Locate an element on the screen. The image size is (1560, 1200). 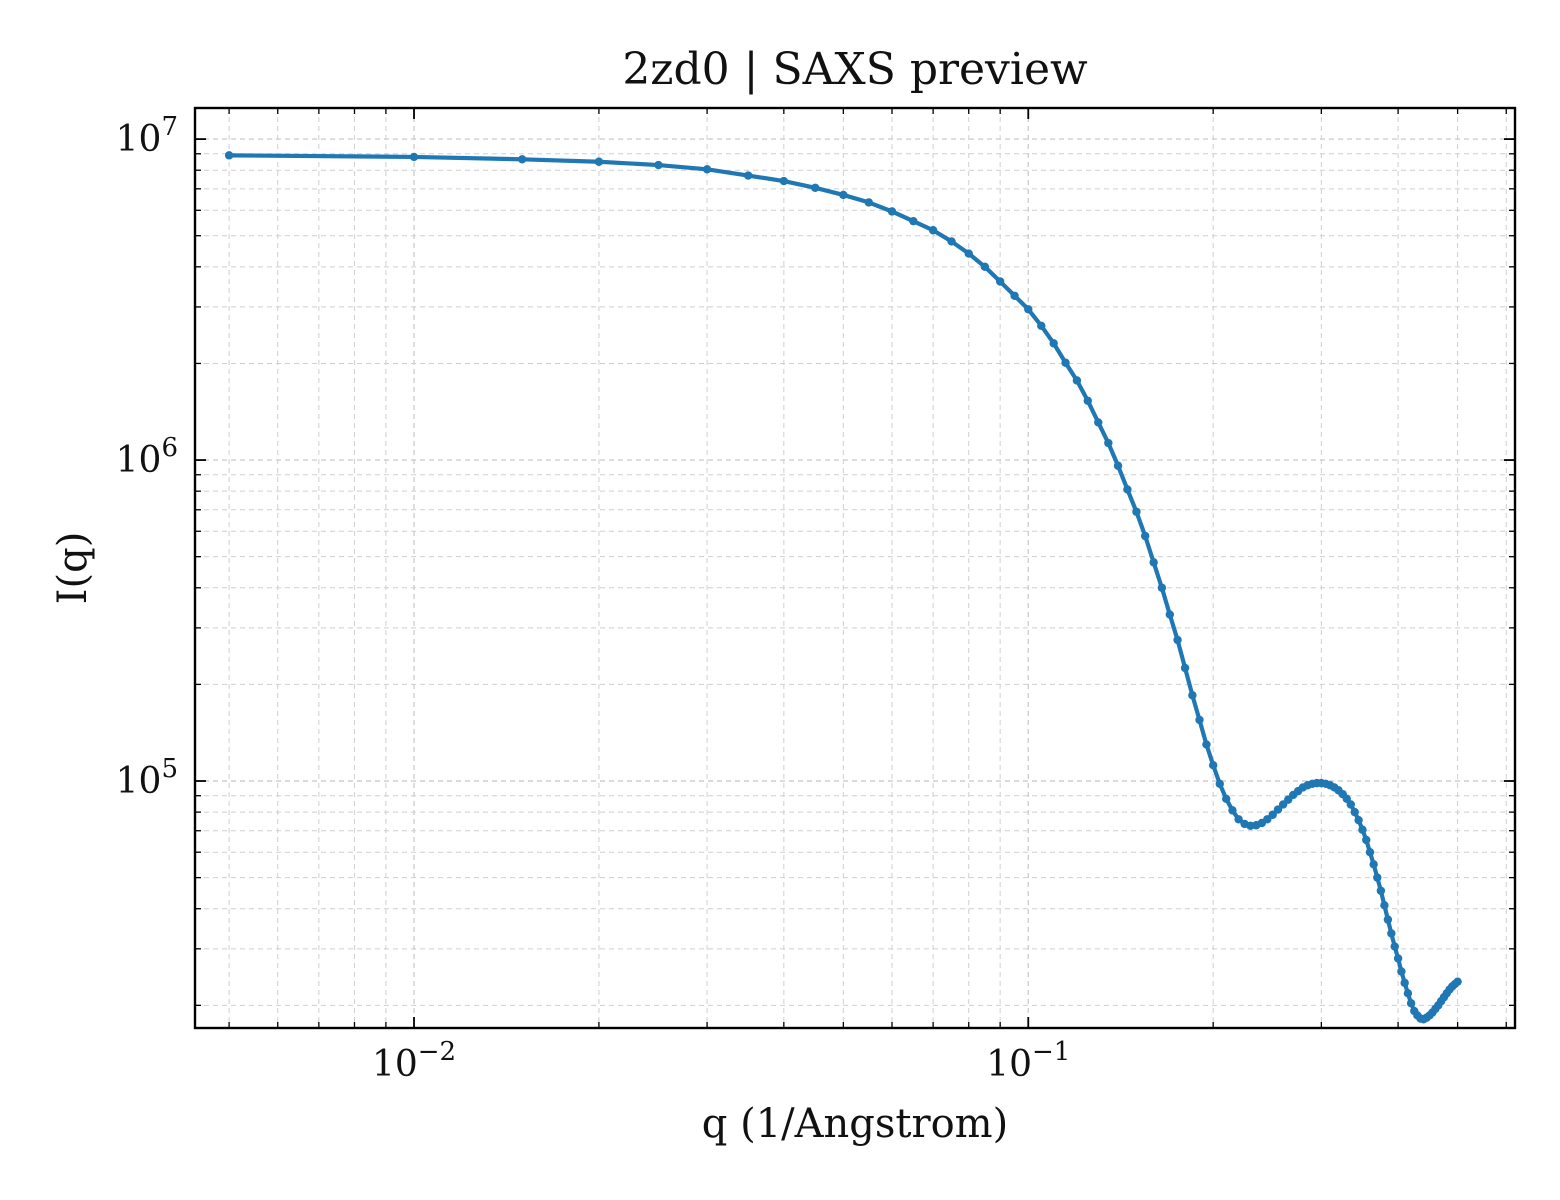
x-tick-label: 10⁻² is located at coordinates (414, 1061).